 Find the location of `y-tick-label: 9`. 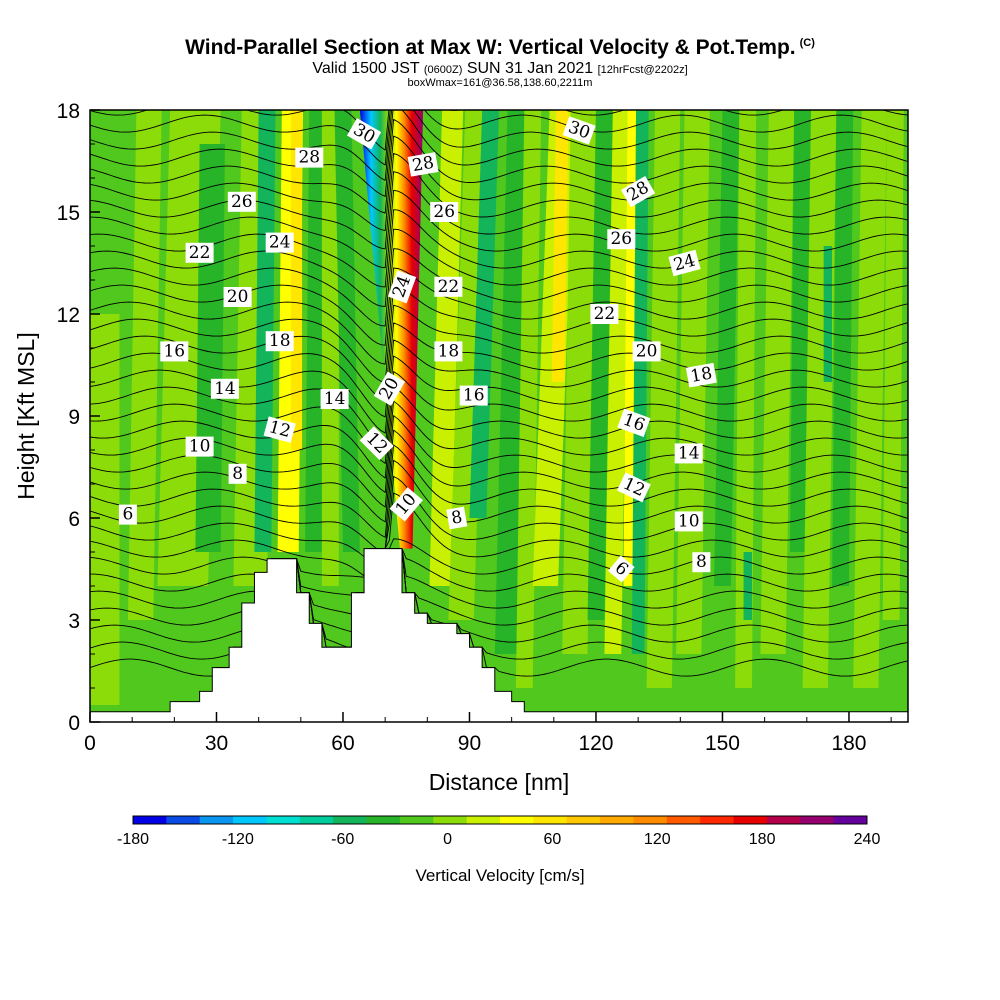

y-tick-label: 9 is located at coordinates (74, 417).